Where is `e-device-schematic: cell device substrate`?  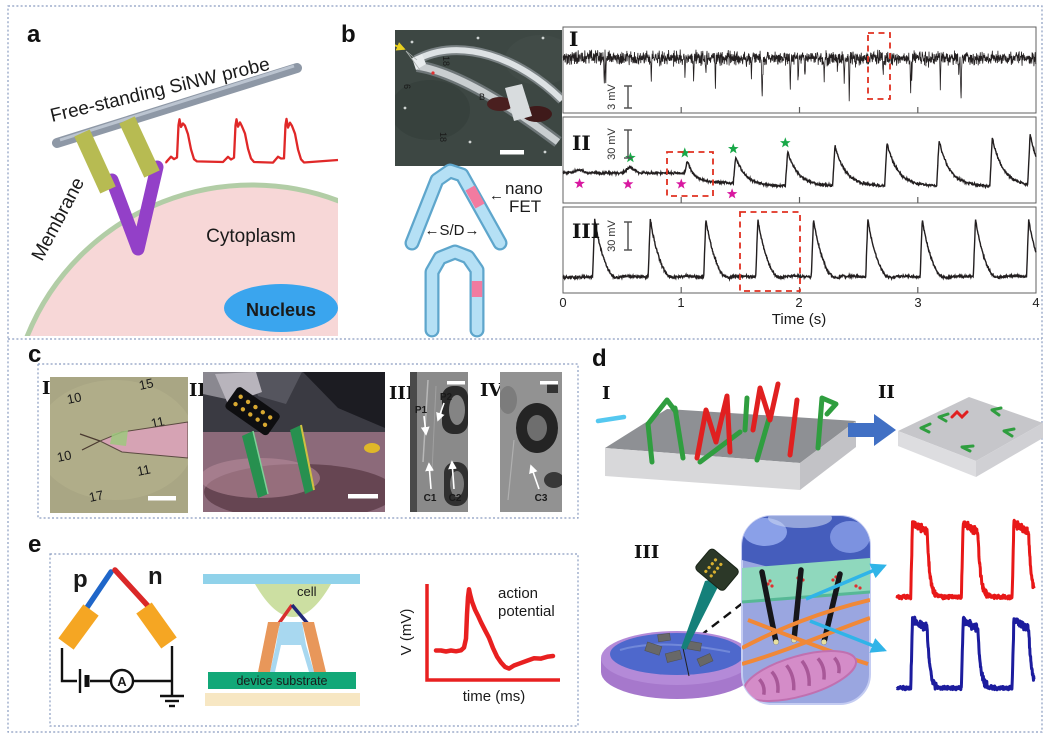 e-device-schematic: cell device substrate is located at coordinates (281, 640).